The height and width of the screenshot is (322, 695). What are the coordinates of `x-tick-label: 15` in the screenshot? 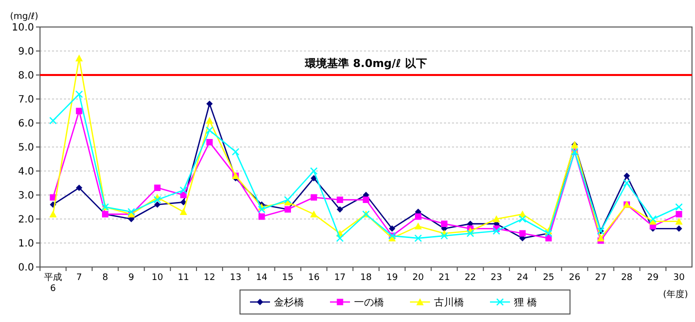 It's located at (288, 278).